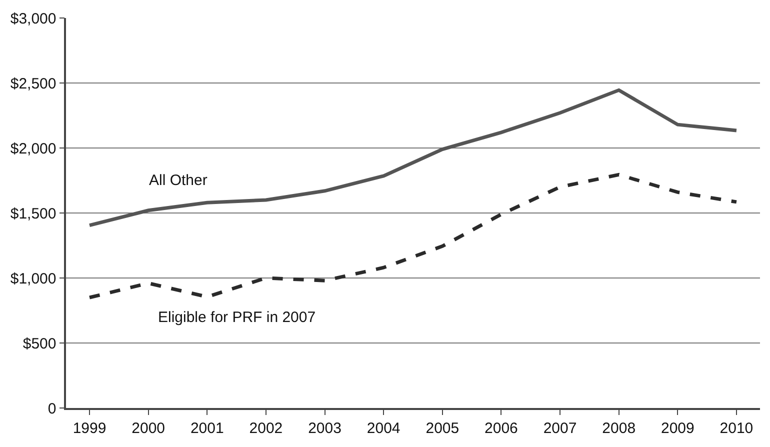  I want to click on y-tick-label: 0, so click(52, 409).